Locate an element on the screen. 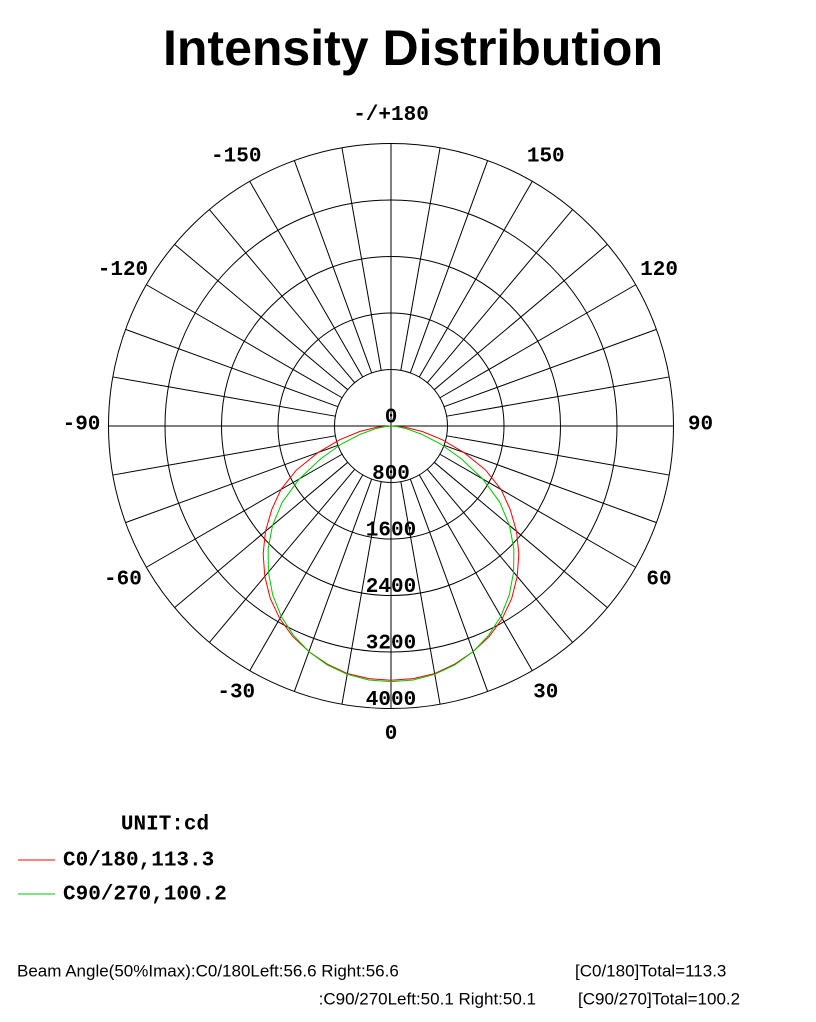 The width and height of the screenshot is (816, 1022). angle-tick-label: -30 is located at coordinates (236, 693).